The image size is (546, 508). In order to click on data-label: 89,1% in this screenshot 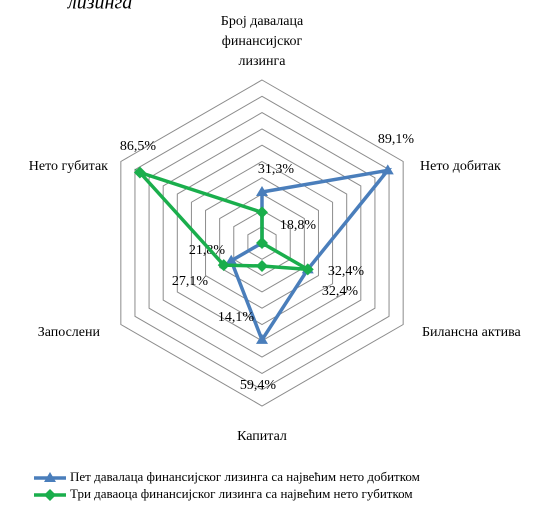, I will do `click(396, 139)`.